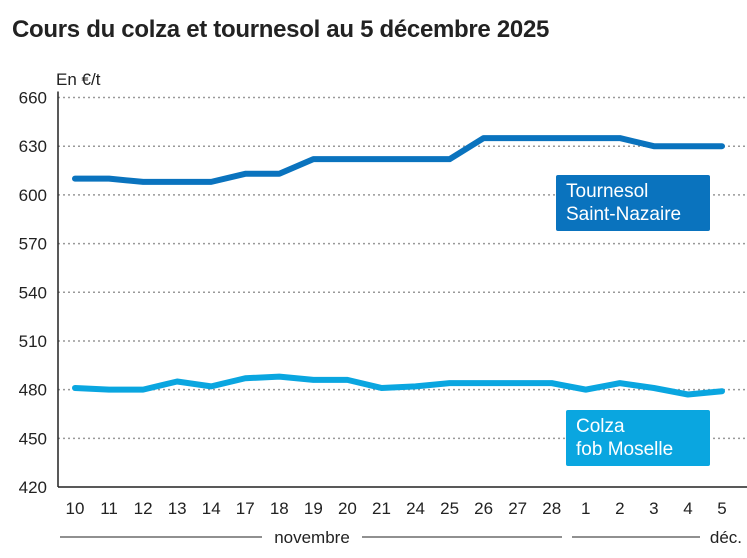  Describe the element at coordinates (623, 214) in the screenshot. I see `series-label-text: Saint-Nazaire` at that location.